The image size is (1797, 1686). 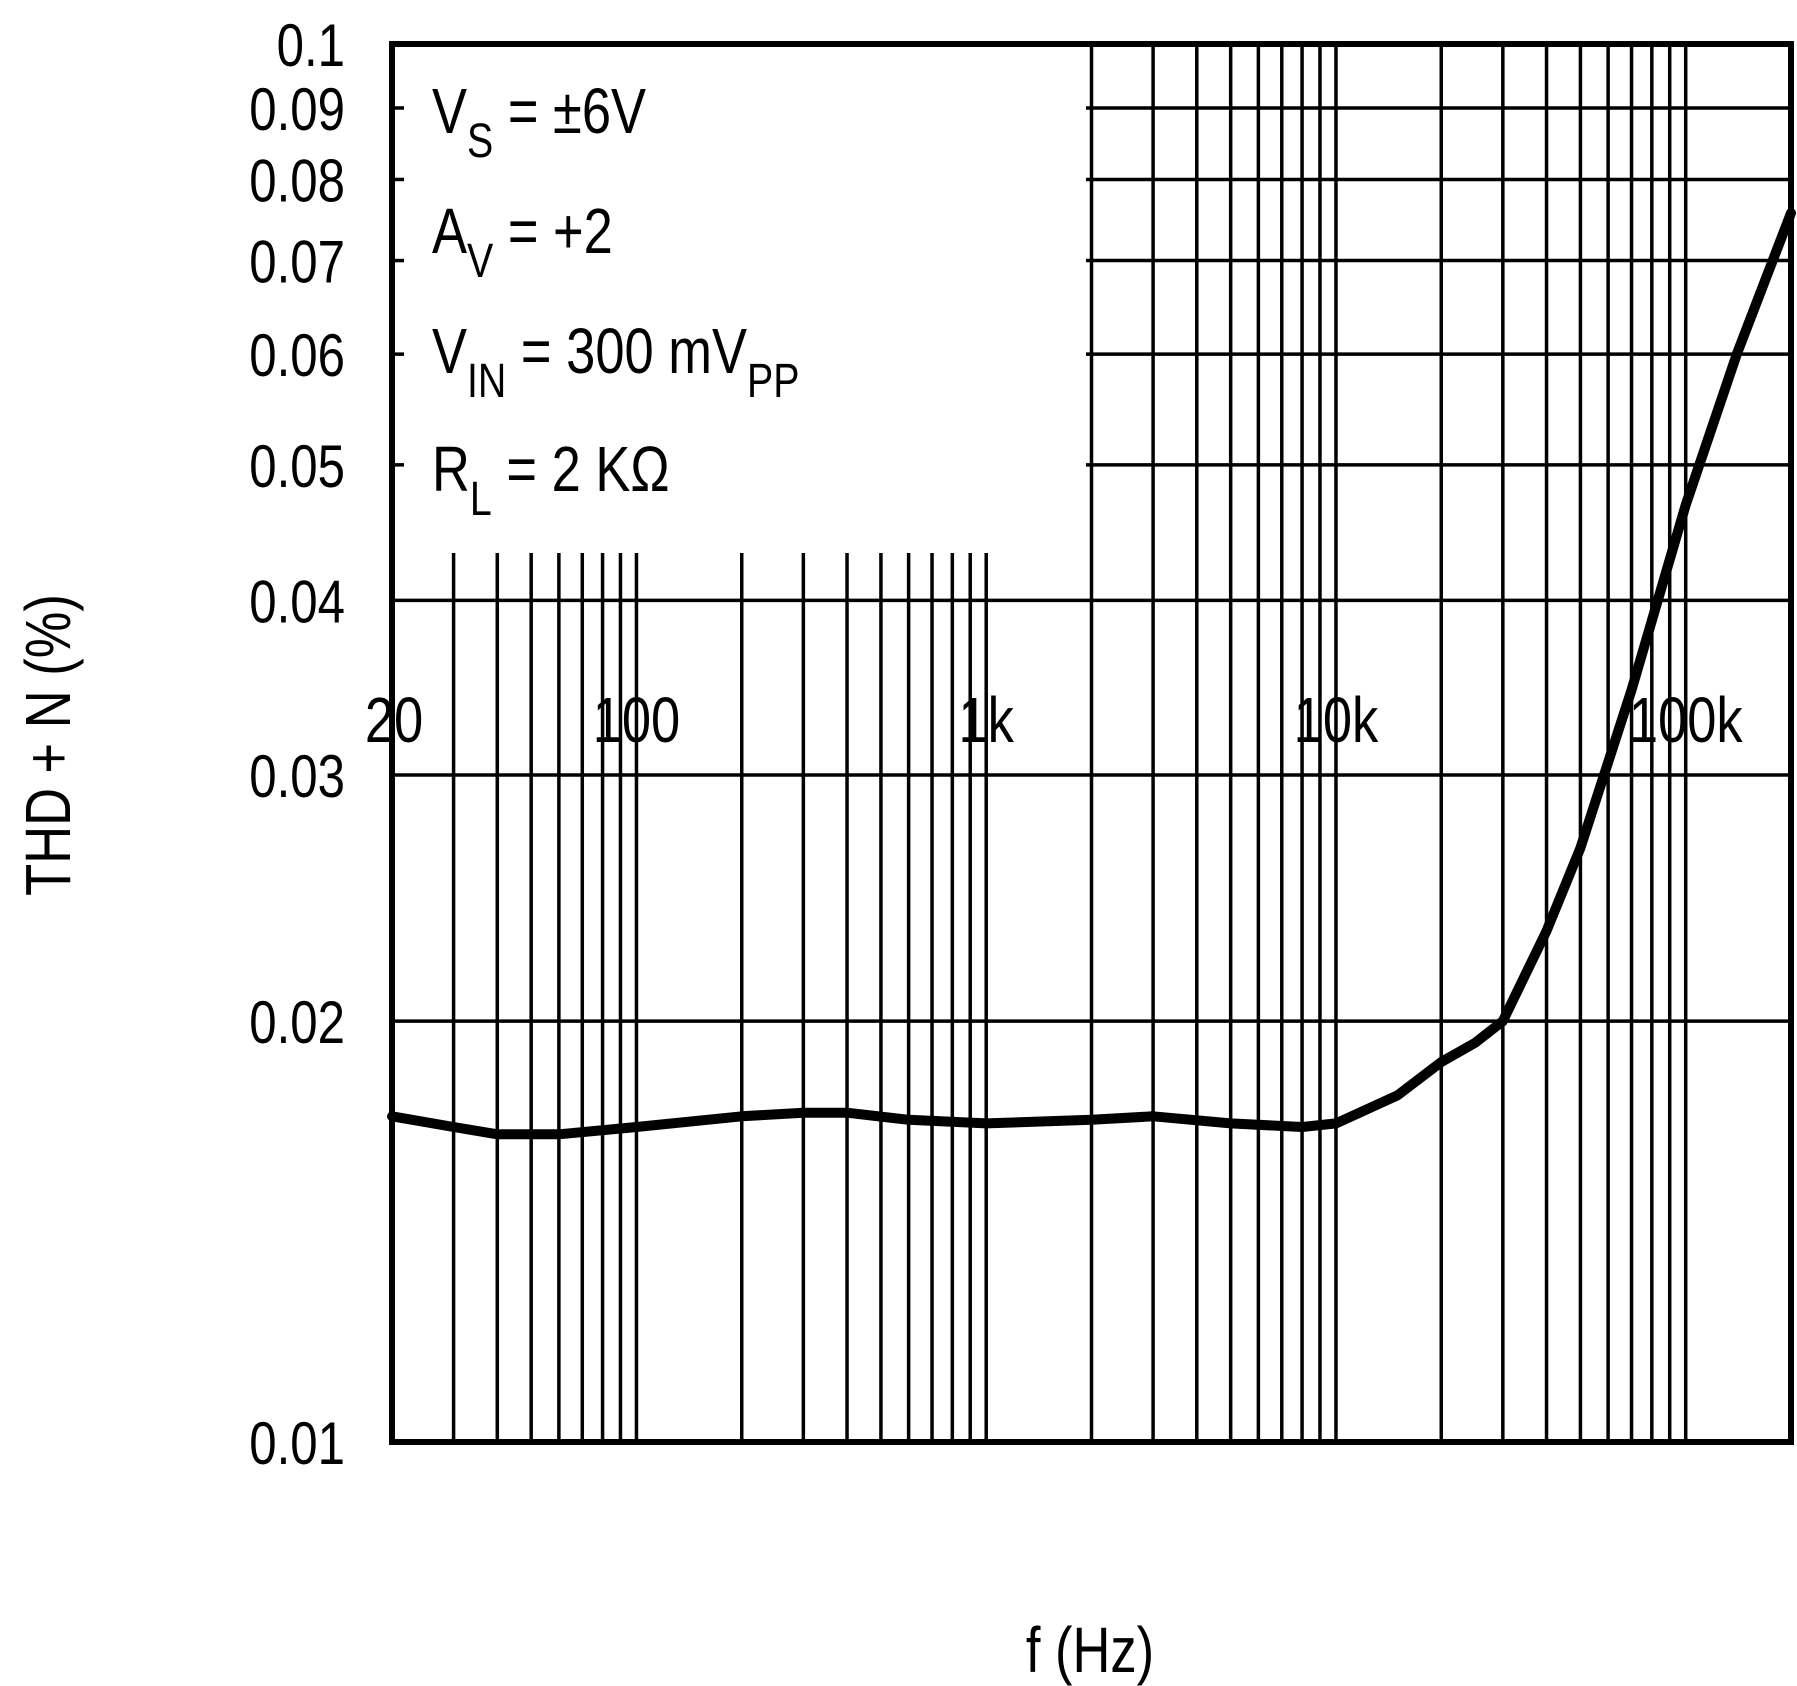 I want to click on x-axis-label: f (Hz), so click(x=1090, y=1650).